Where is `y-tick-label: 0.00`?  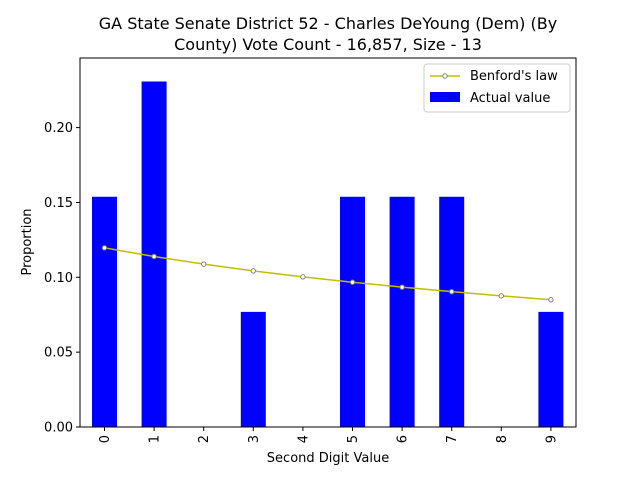
y-tick-label: 0.00 is located at coordinates (58, 428).